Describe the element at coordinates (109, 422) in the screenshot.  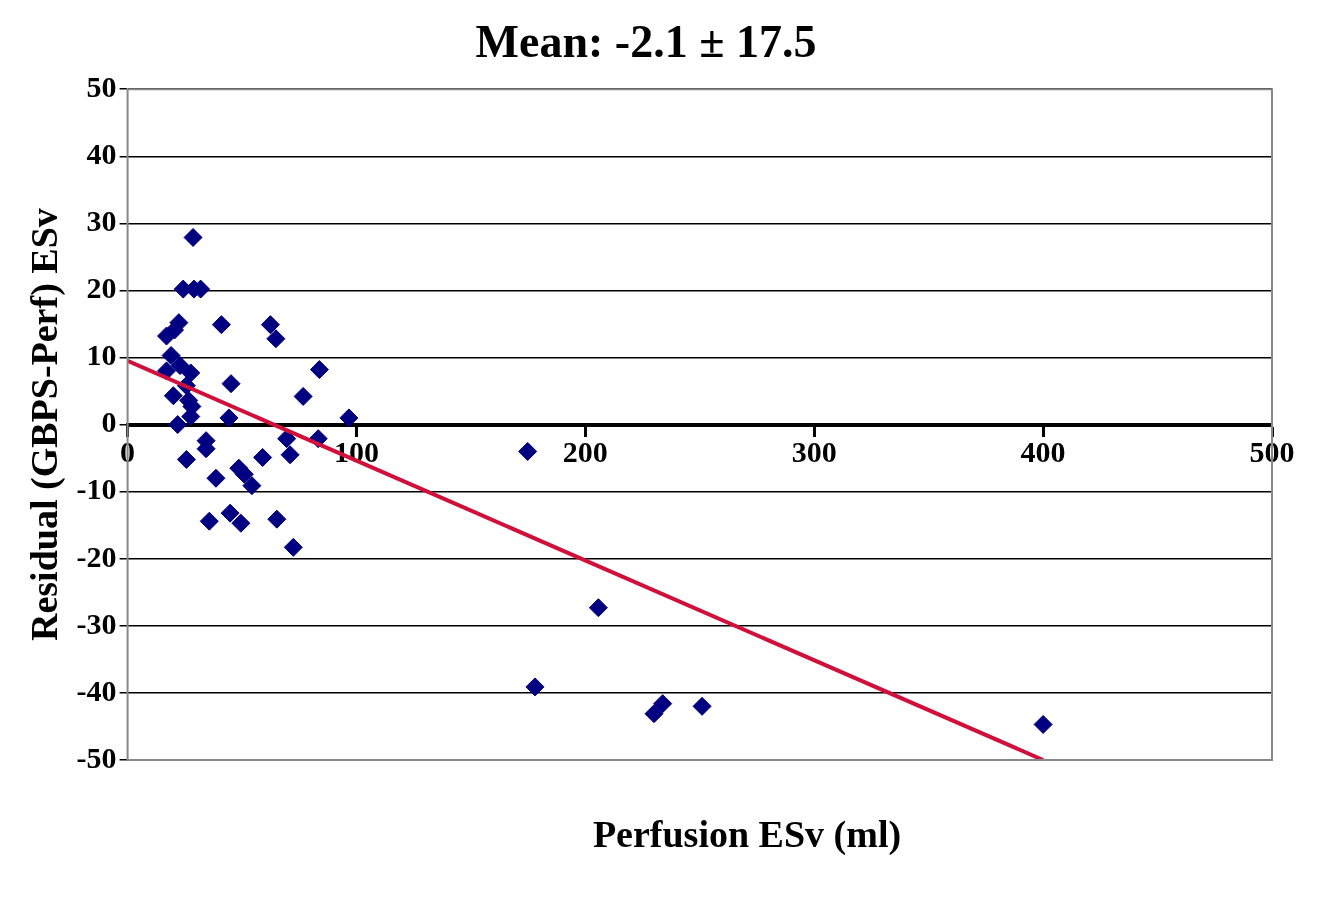
I see `y-tick-label: 0` at that location.